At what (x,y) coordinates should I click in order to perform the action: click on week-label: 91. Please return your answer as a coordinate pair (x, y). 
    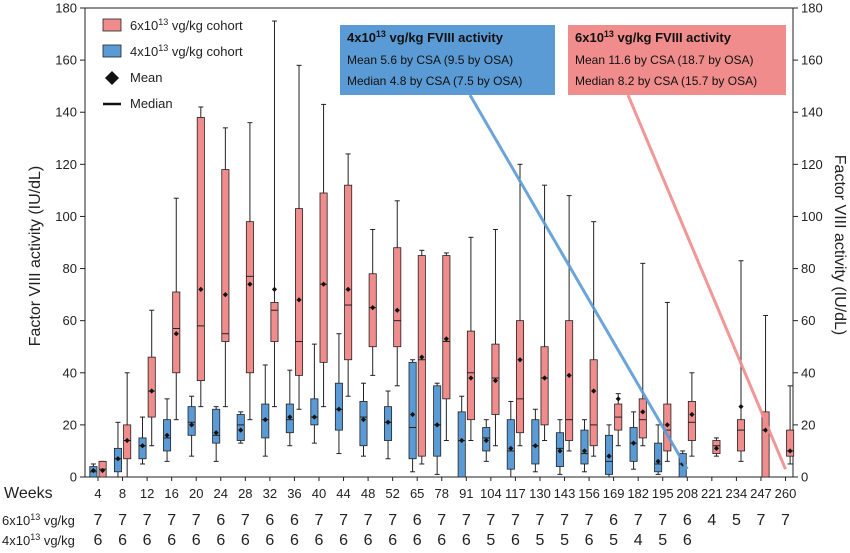
    Looking at the image, I should click on (466, 493).